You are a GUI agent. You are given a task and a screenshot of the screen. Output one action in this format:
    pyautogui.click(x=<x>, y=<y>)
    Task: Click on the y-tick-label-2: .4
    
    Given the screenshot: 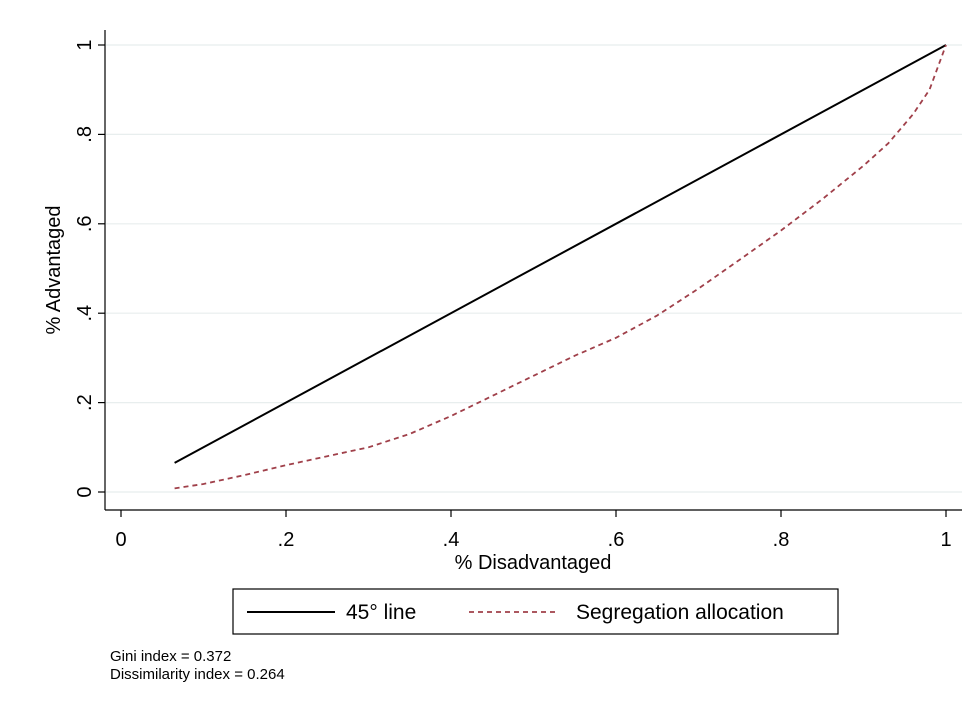 What is the action you would take?
    pyautogui.click(x=85, y=313)
    